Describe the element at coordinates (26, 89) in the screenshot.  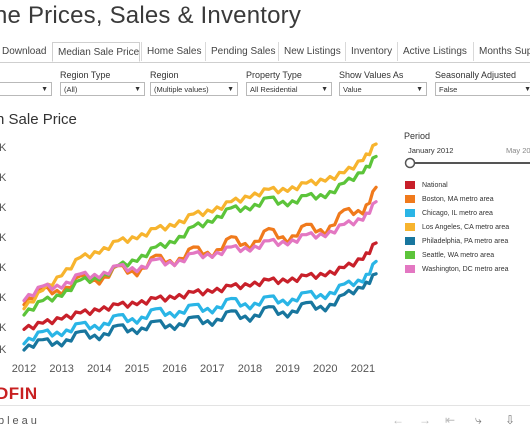
I see `filter-select-0: ▼` at that location.